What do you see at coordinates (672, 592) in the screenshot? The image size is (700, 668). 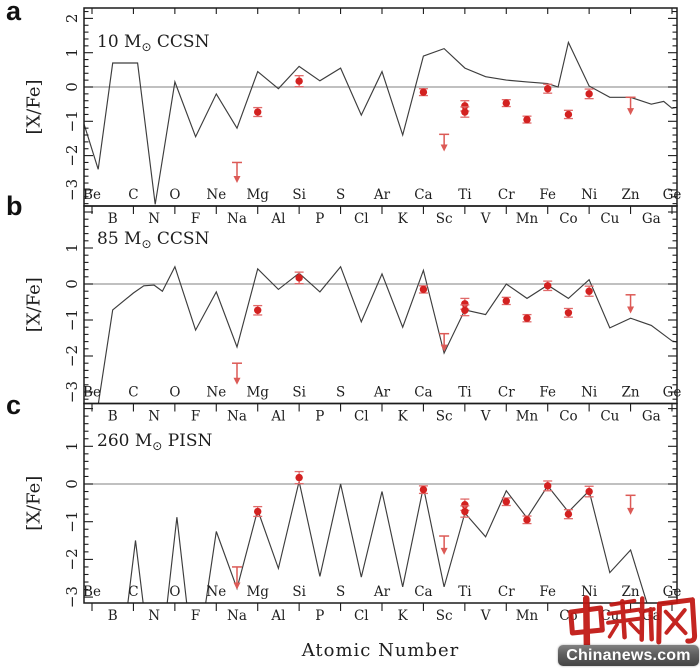 I see `element-label-c-Ge: Ge` at bounding box center [672, 592].